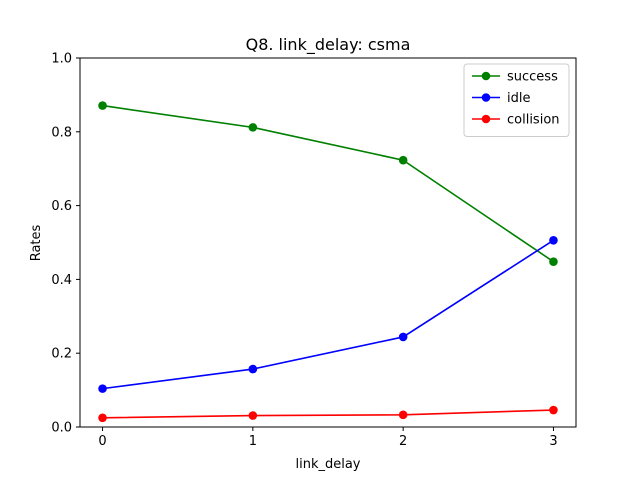 The image size is (640, 480). What do you see at coordinates (36, 242) in the screenshot?
I see `y-axis-label: Rates` at bounding box center [36, 242].